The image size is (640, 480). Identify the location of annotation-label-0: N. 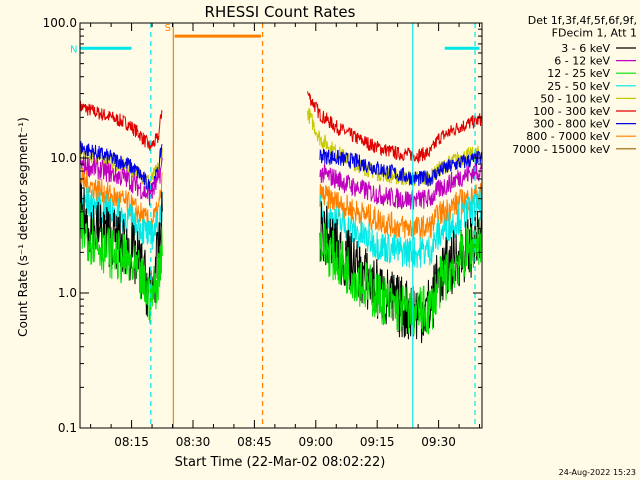
(73, 49).